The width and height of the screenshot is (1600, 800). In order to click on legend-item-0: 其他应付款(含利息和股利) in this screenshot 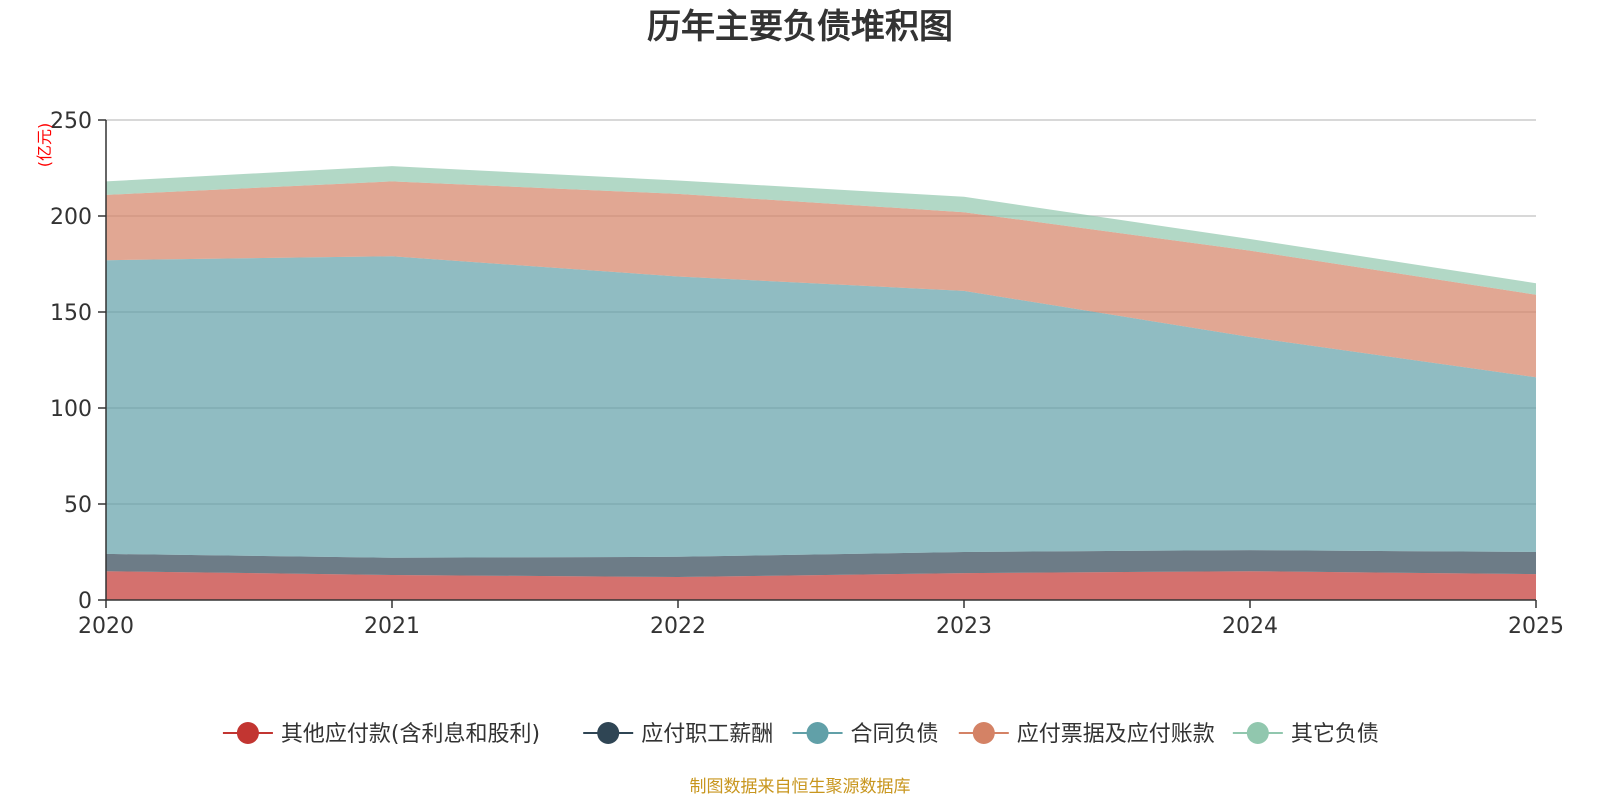, I will do `click(381, 734)`.